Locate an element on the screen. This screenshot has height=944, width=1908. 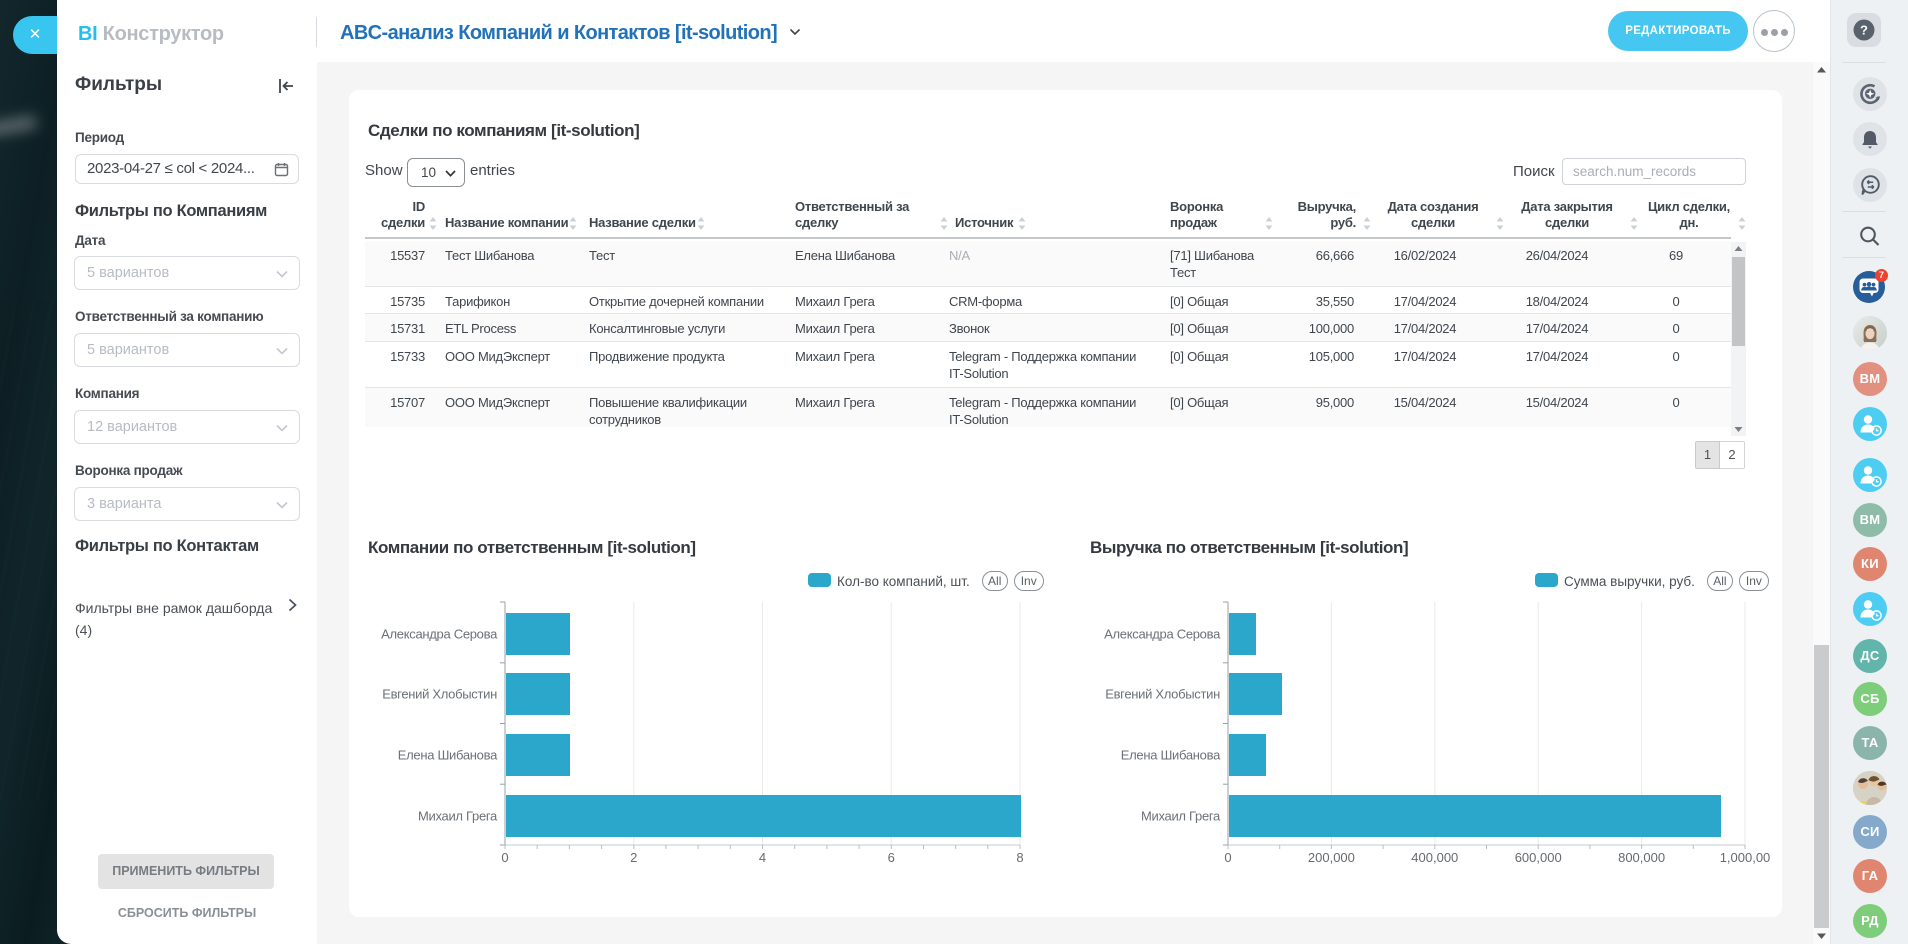
svg-text: 600,000 is located at coordinates (1538, 857).